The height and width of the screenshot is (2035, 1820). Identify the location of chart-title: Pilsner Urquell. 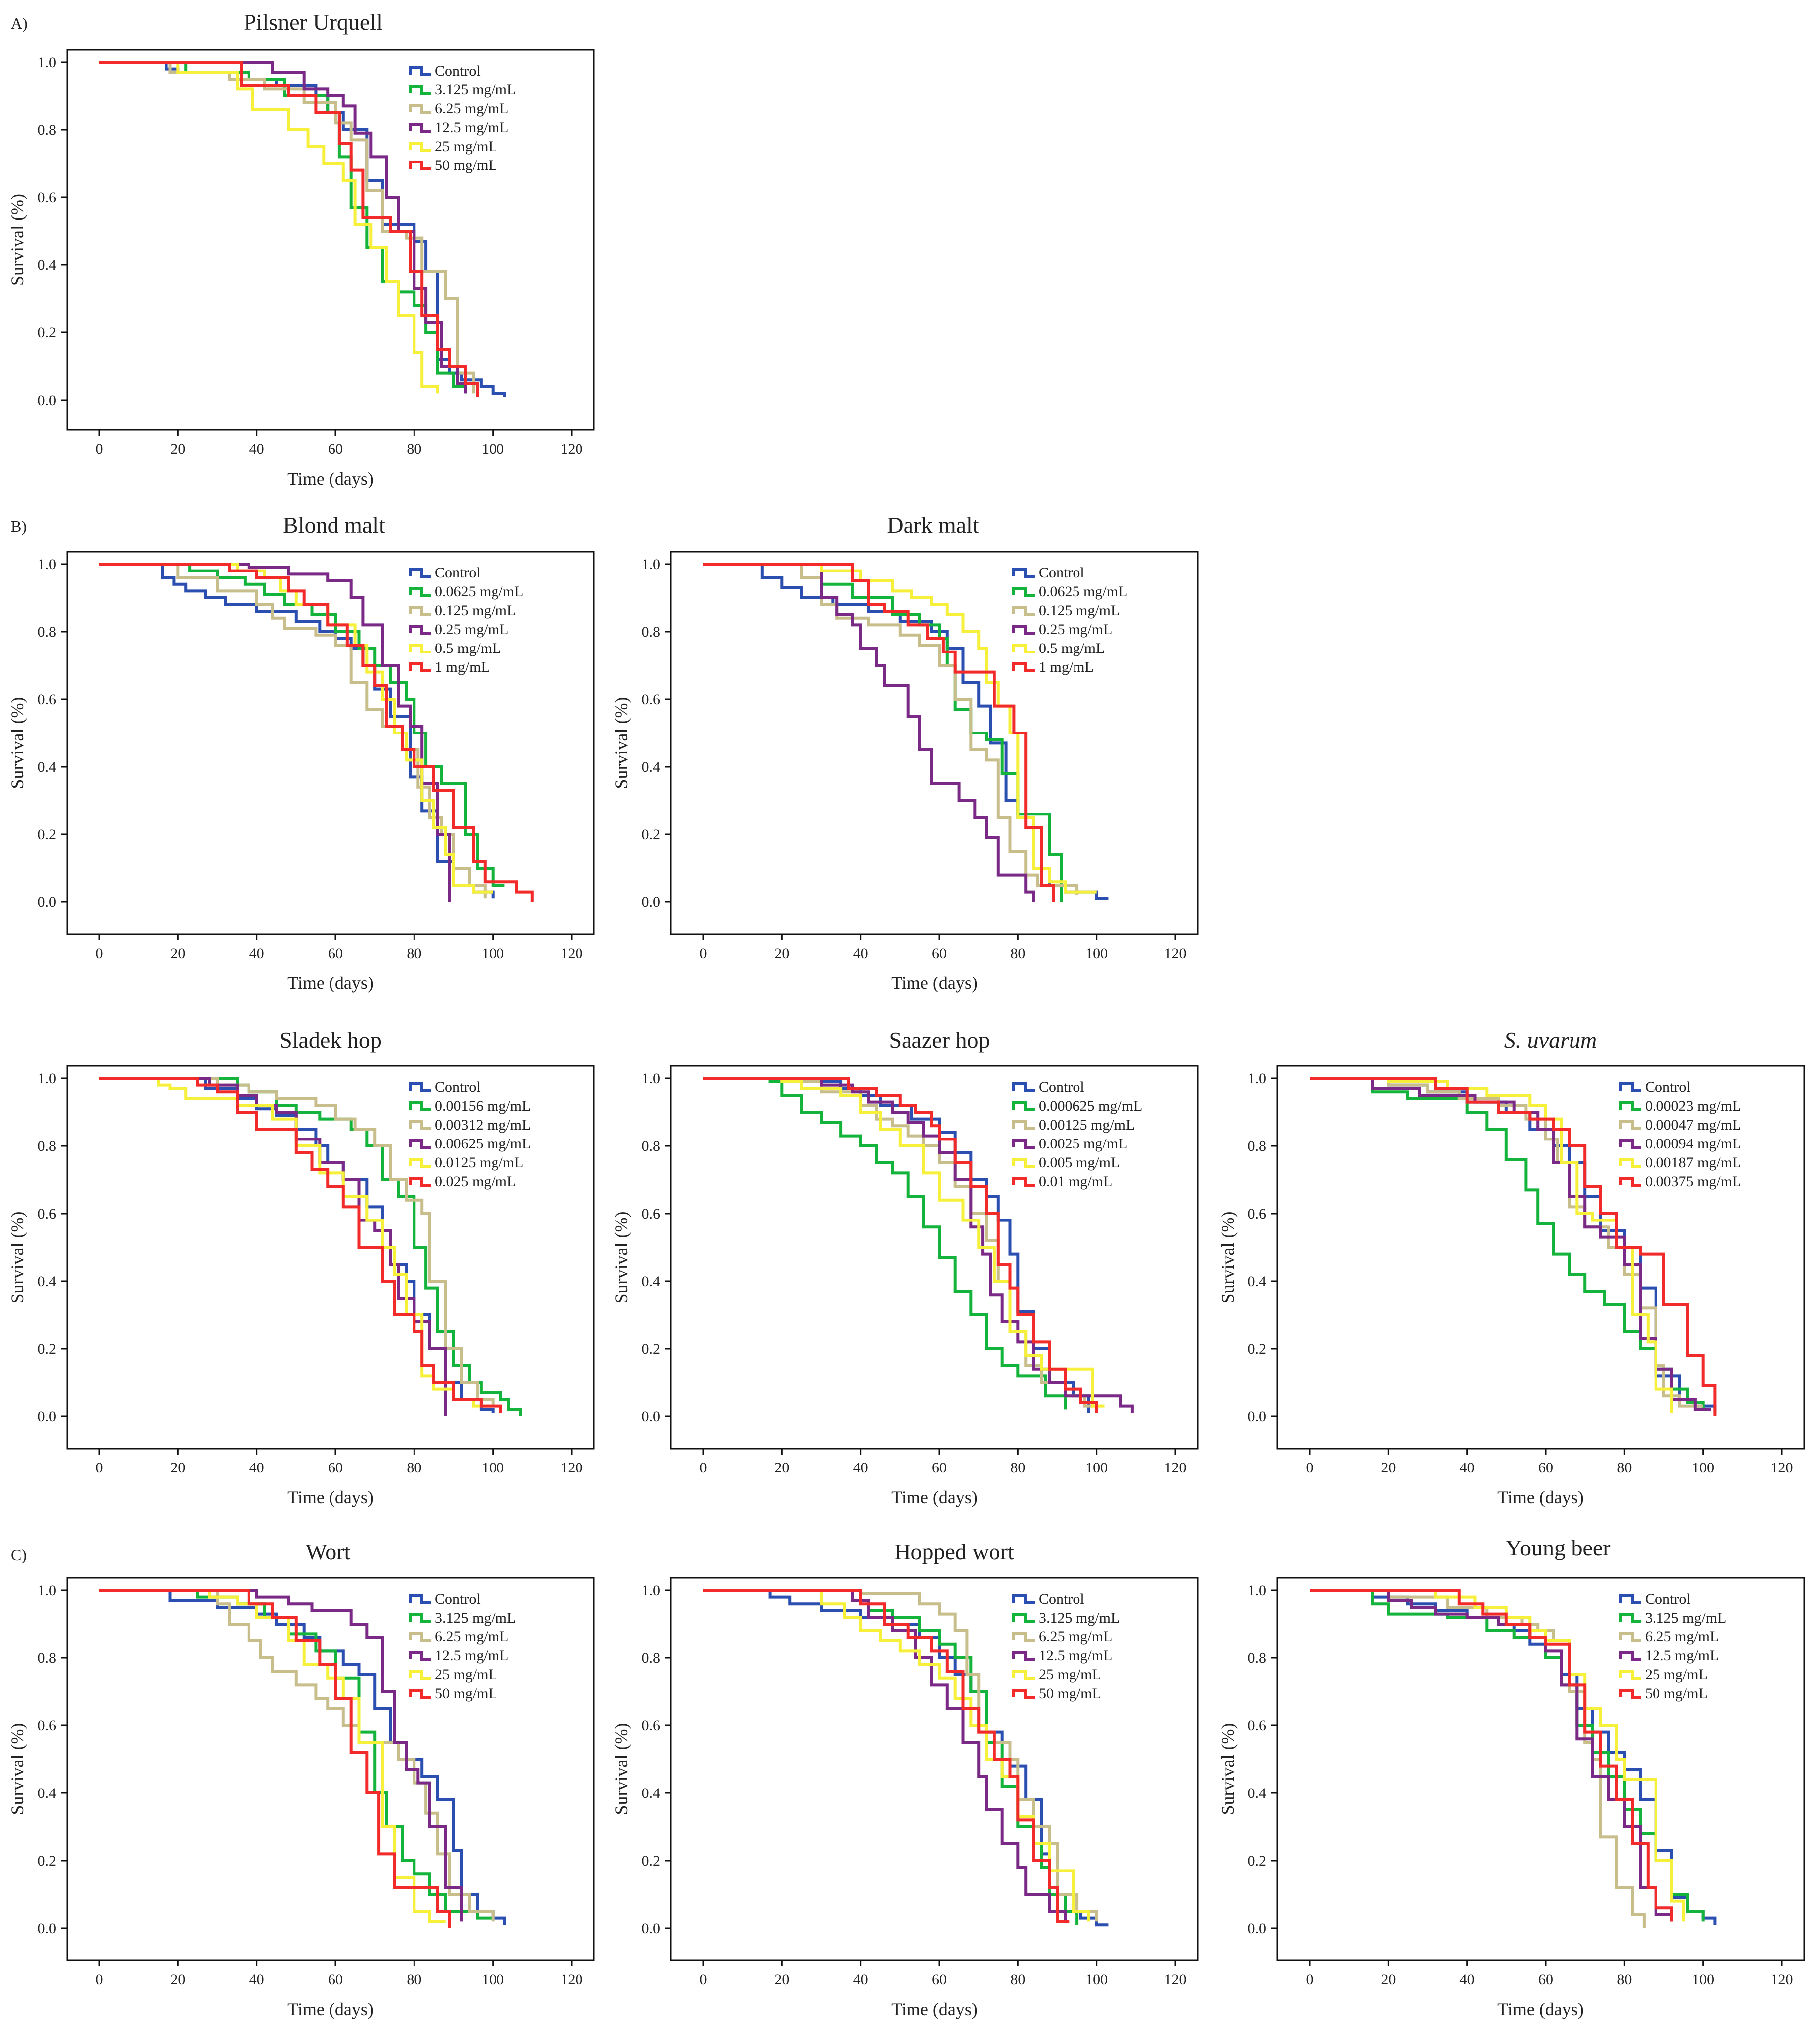
(313, 22).